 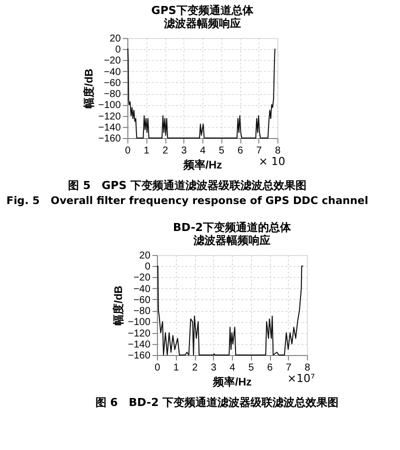 I want to click on text: ×10⁷, so click(x=301, y=378).